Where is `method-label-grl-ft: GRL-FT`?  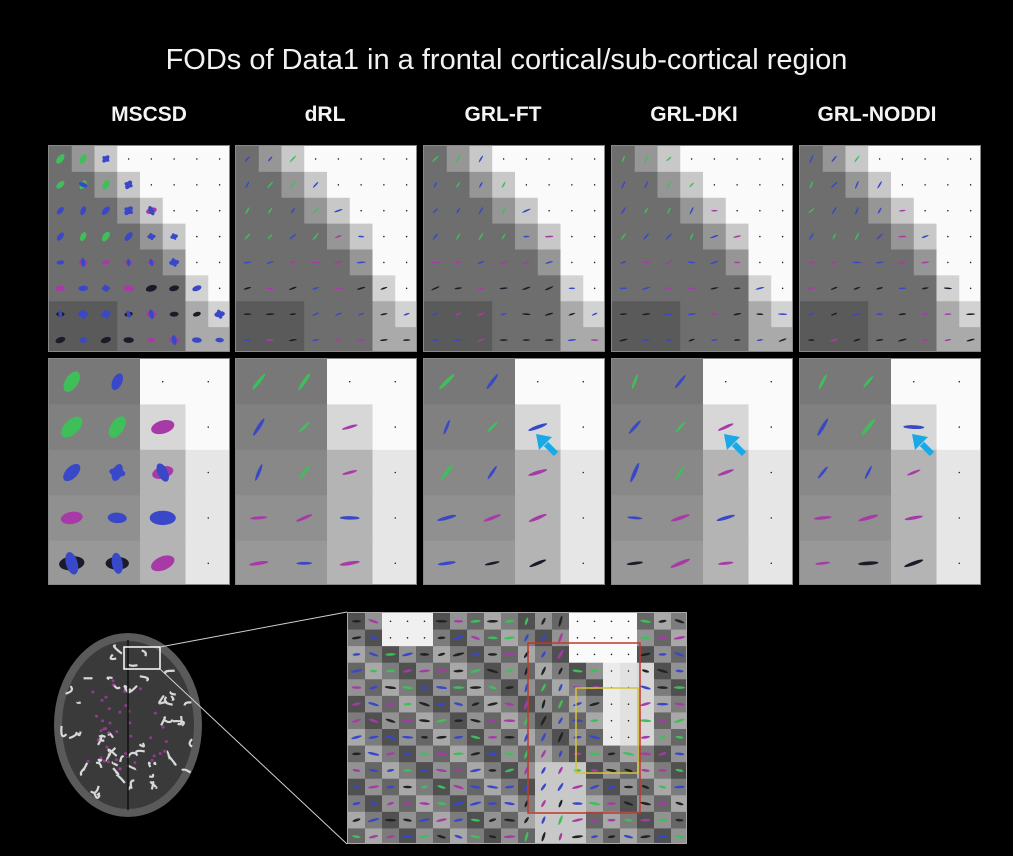 method-label-grl-ft: GRL-FT is located at coordinates (503, 114).